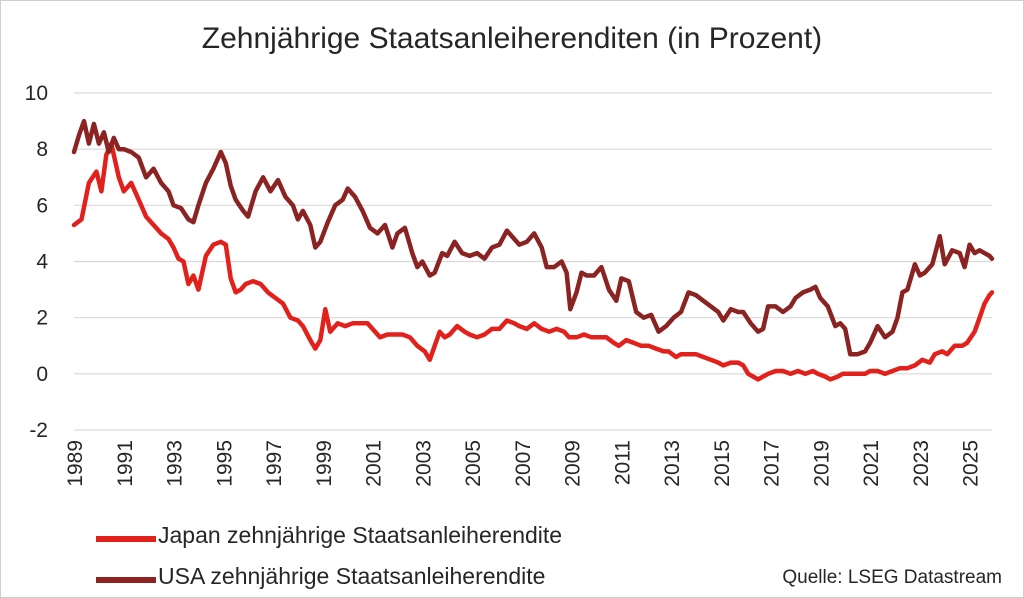  I want to click on y-tick-label: 2, so click(42, 318).